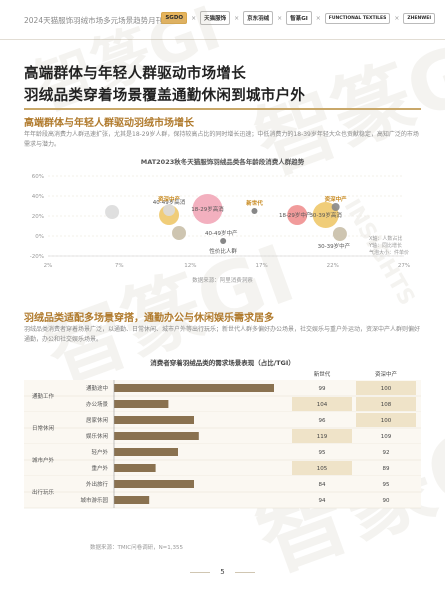  What do you see at coordinates (322, 389) in the screenshot?
I see `value-new-gen: 99` at bounding box center [322, 389].